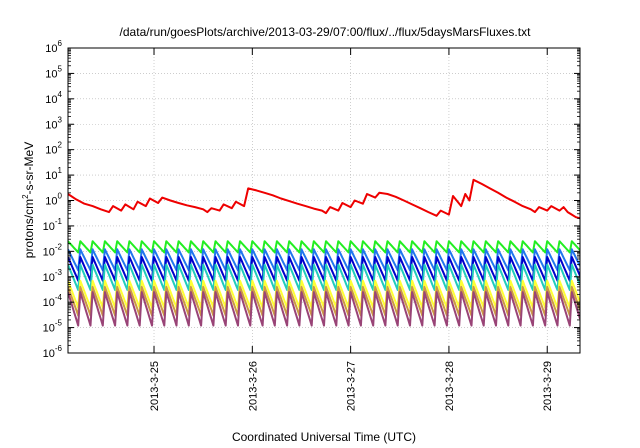 The image size is (640, 448). What do you see at coordinates (53, 352) in the screenshot?
I see `y-tick-label: 10⁻⁶` at bounding box center [53, 352].